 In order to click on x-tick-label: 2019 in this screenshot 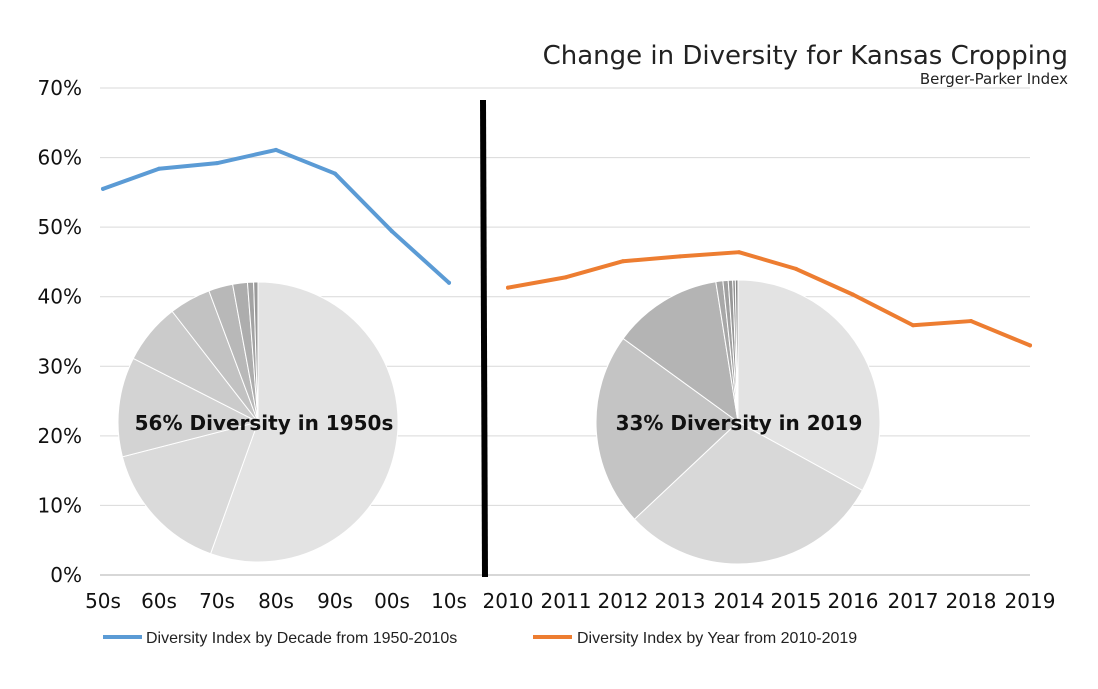, I will do `click(1030, 601)`.